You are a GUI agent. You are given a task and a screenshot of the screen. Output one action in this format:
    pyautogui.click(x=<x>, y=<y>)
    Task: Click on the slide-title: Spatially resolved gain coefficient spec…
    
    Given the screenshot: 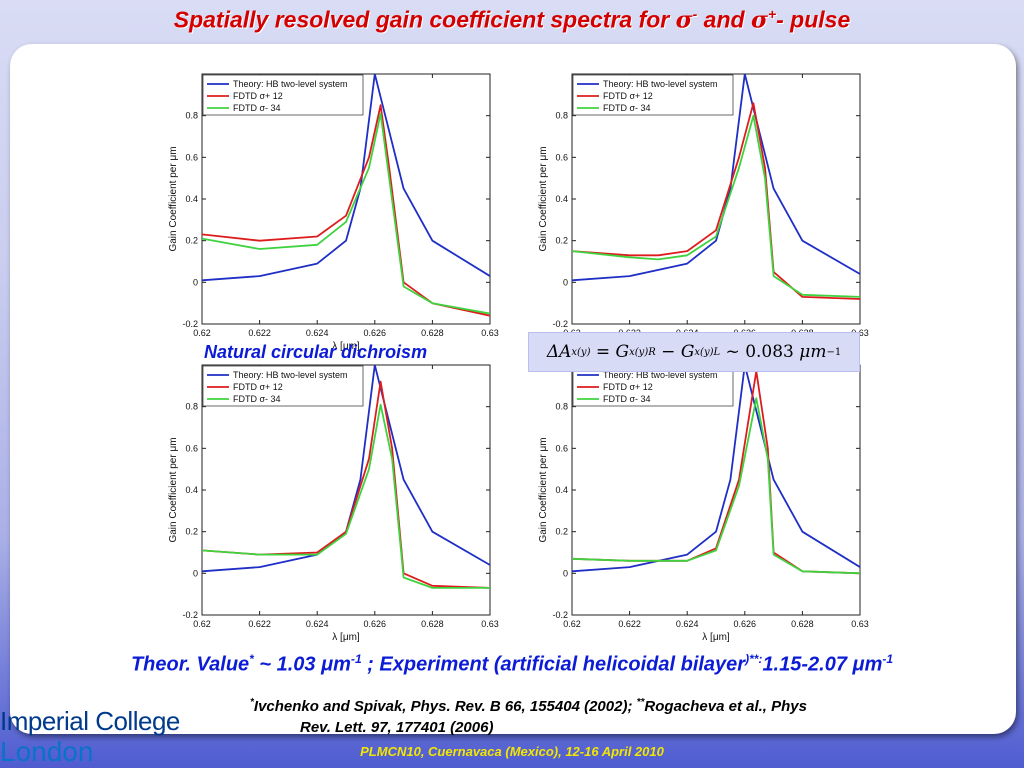 What is the action you would take?
    pyautogui.click(x=512, y=20)
    